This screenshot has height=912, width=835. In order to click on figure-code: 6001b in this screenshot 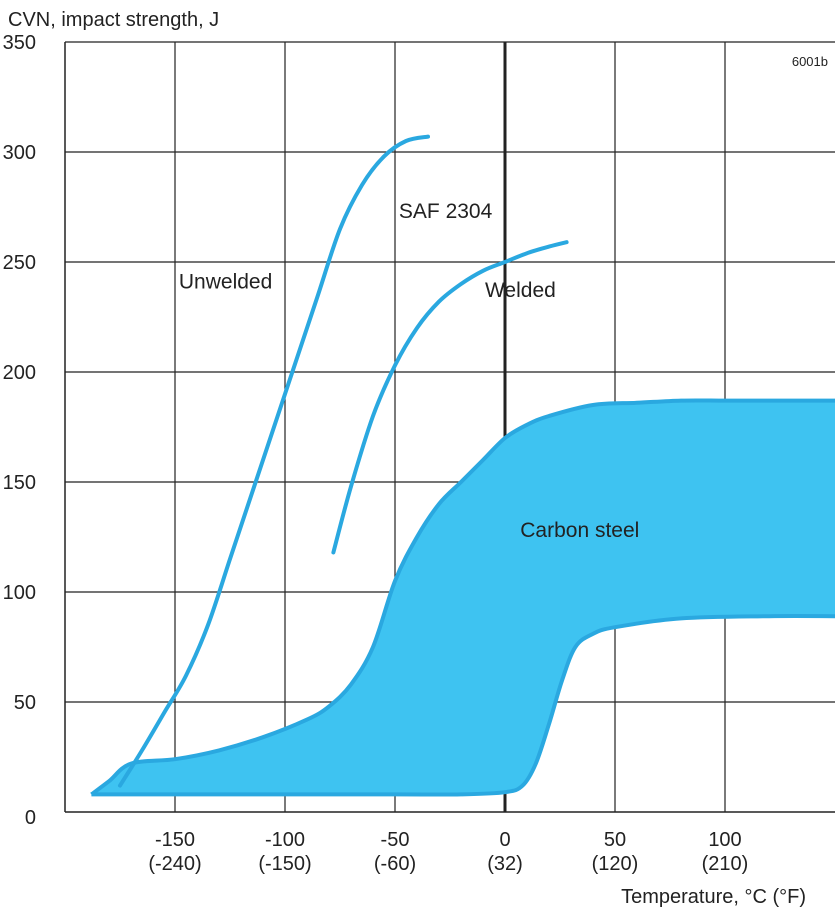, I will do `click(810, 61)`.